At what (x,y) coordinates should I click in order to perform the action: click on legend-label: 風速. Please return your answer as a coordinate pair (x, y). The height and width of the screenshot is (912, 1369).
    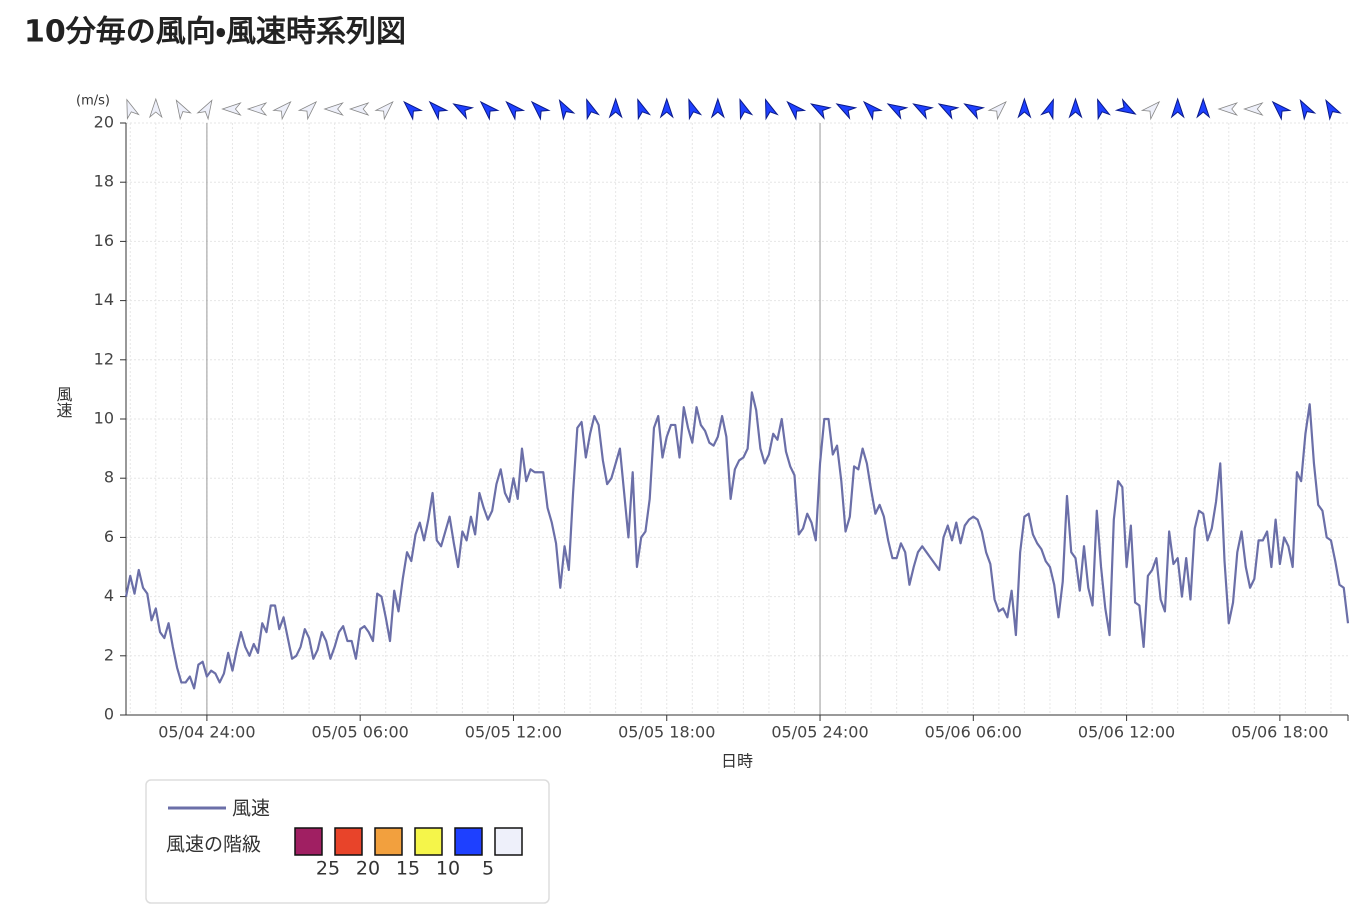
    Looking at the image, I should click on (251, 809).